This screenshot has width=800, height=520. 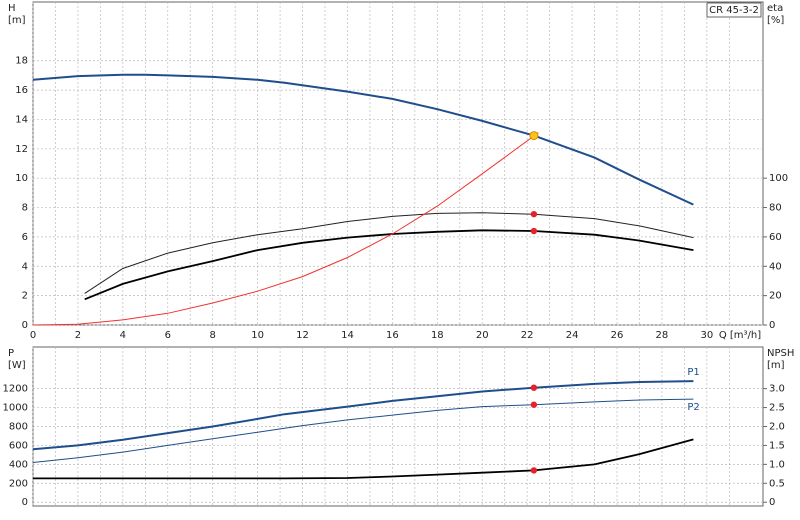 I want to click on x-tick-label: 28, so click(x=662, y=335).